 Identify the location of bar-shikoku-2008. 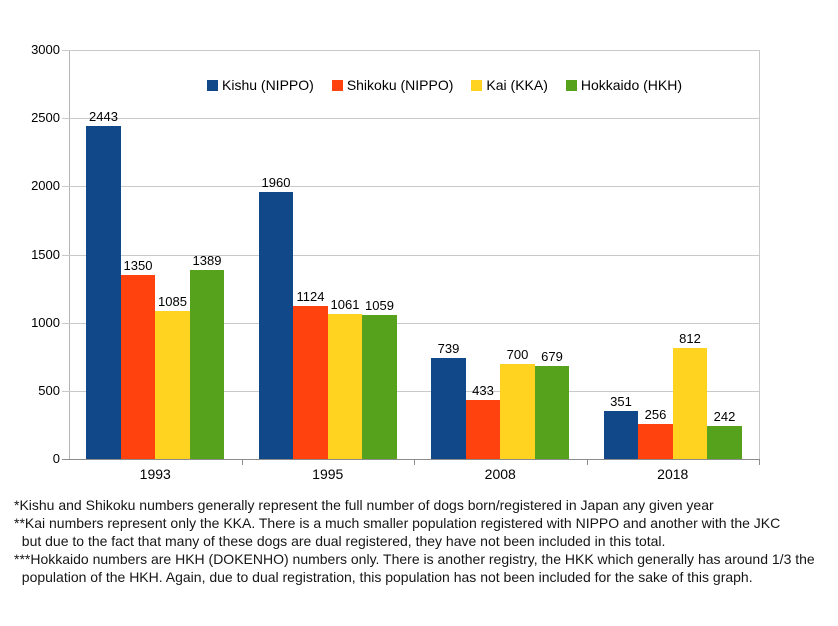
(483, 429).